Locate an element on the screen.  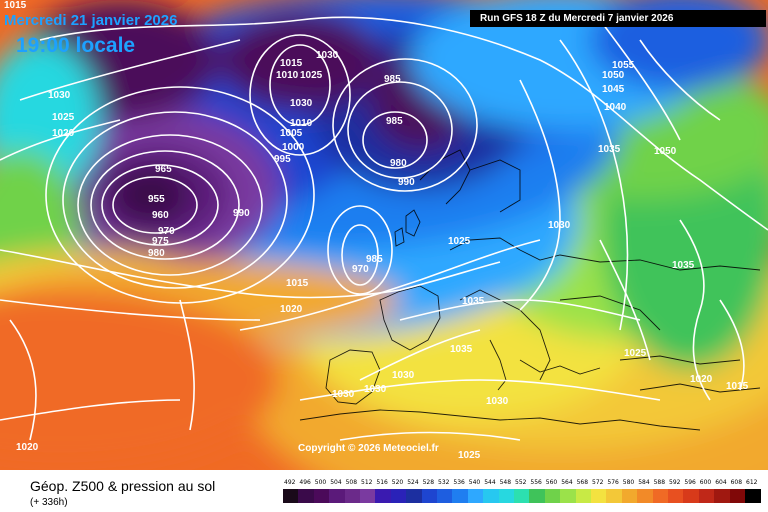
isobar-label: 1000 is located at coordinates (293, 147).